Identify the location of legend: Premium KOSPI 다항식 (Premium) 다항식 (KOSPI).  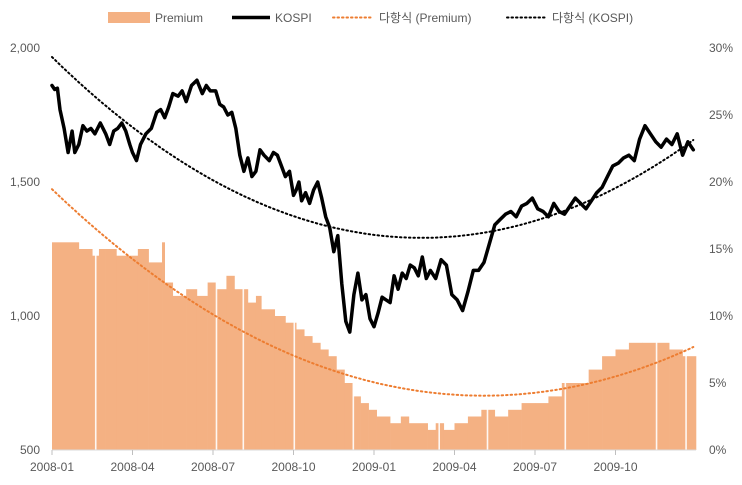
(370, 18).